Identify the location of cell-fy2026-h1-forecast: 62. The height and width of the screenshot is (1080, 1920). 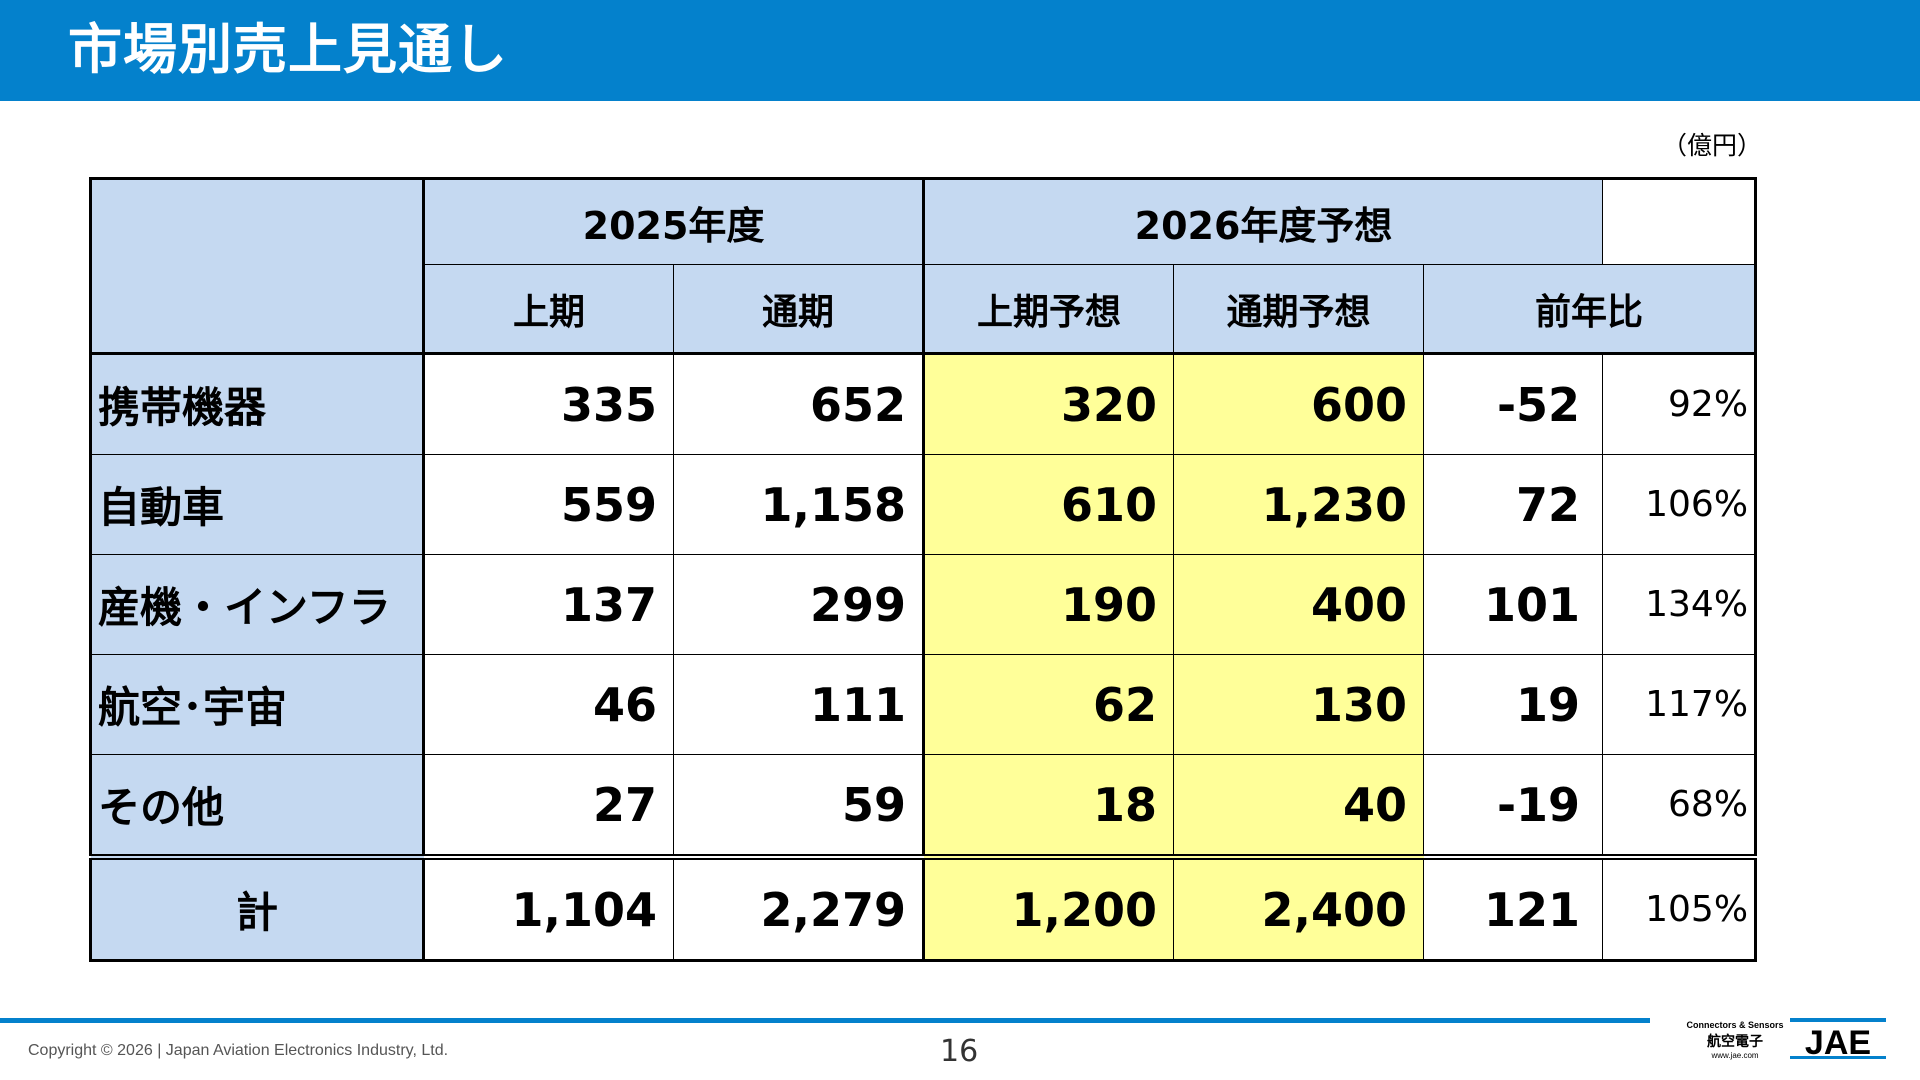
(1048, 704).